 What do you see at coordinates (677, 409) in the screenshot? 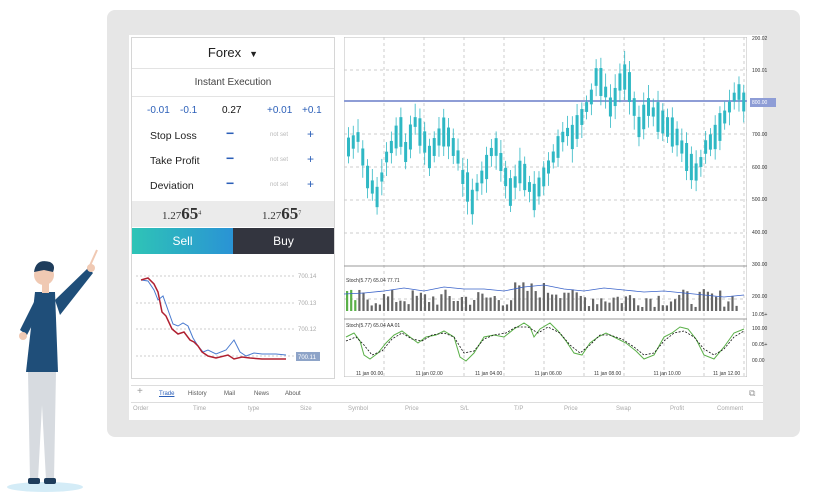
I see `col-profit: Profit` at bounding box center [677, 409].